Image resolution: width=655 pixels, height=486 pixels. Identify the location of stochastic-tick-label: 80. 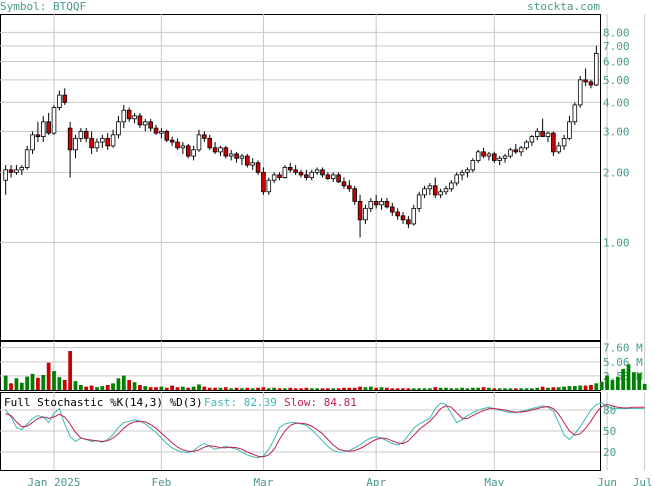
(609, 410).